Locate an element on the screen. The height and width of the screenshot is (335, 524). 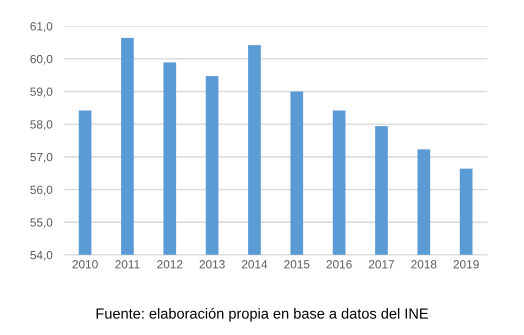
x-tick-label: 2016 is located at coordinates (339, 264).